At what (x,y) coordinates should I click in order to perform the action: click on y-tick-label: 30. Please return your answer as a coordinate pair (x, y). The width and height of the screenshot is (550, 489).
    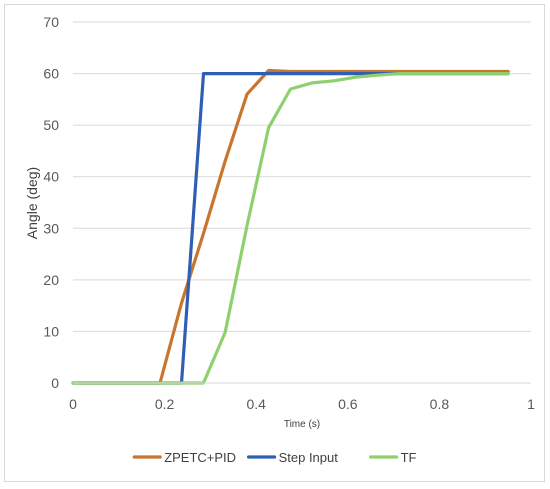
    Looking at the image, I should click on (51, 228).